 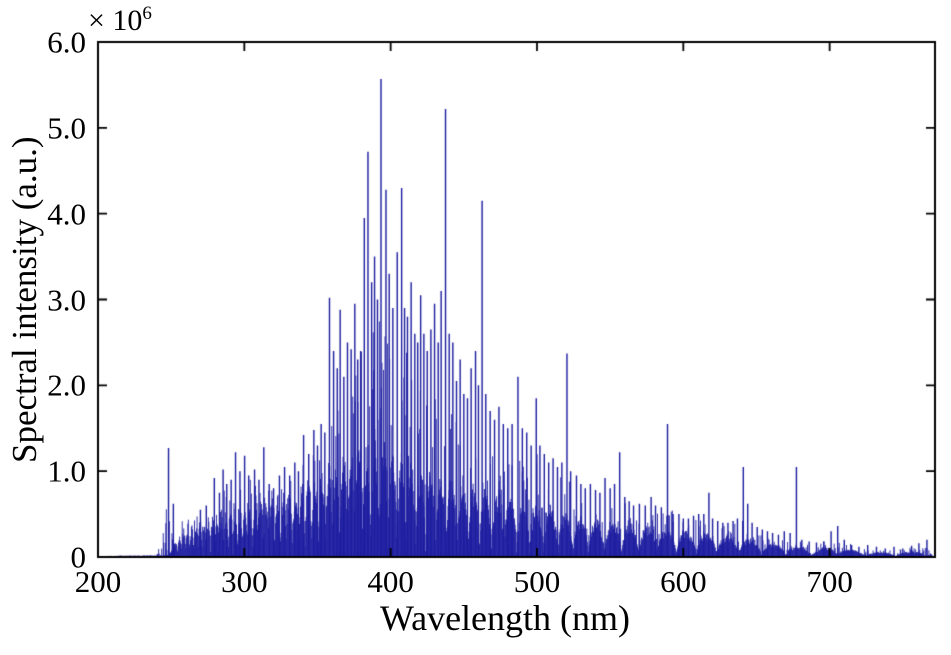 What do you see at coordinates (66, 128) in the screenshot?
I see `y-tick-label: 5.0` at bounding box center [66, 128].